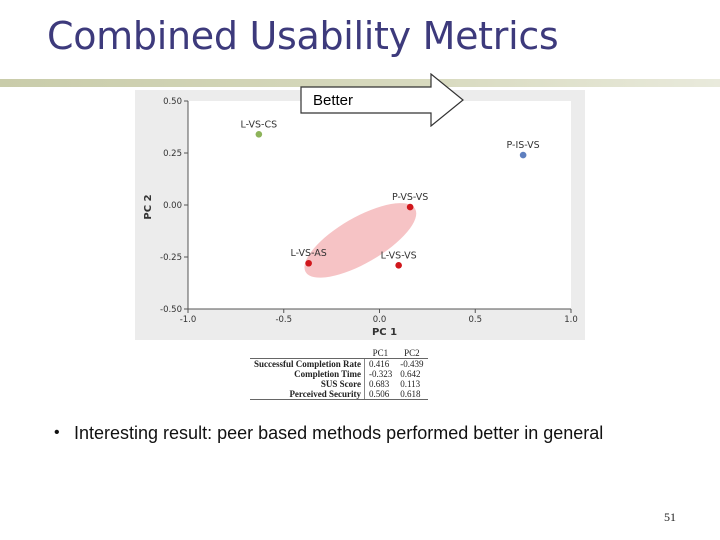  I want to click on slide-title: Combined Usability Metrics, so click(303, 36).